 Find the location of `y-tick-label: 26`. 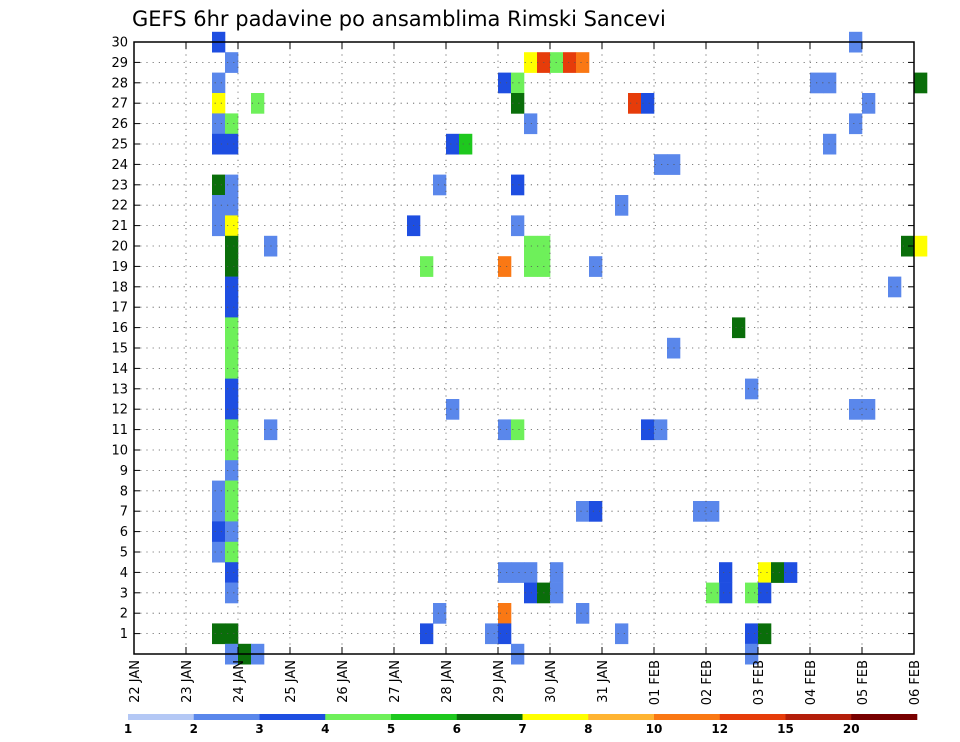

y-tick-label: 26 is located at coordinates (119, 124).